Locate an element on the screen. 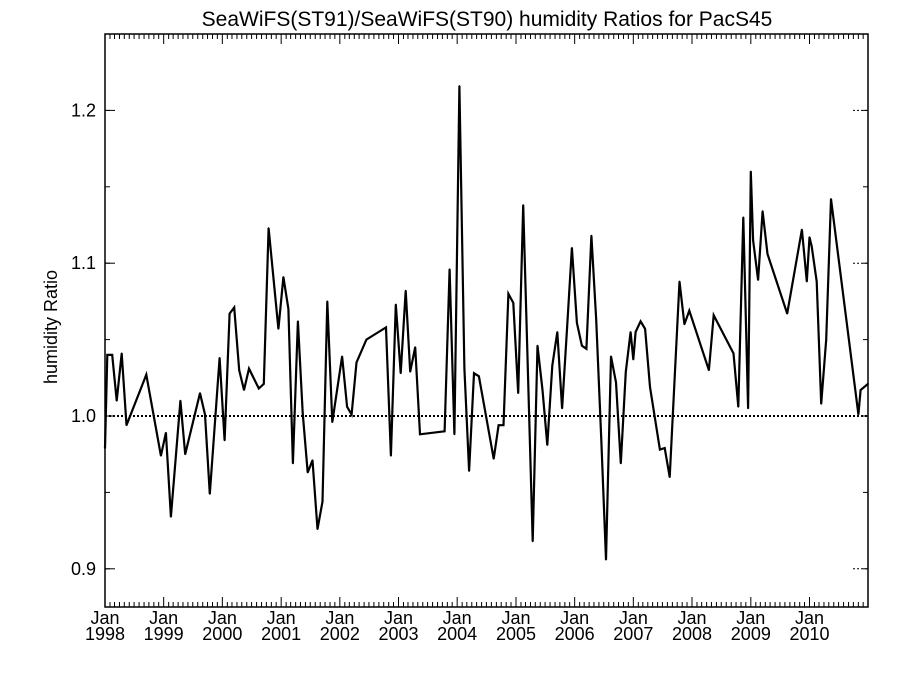 The width and height of the screenshot is (900, 675). x-tick-year-label: 2001 is located at coordinates (281, 634).